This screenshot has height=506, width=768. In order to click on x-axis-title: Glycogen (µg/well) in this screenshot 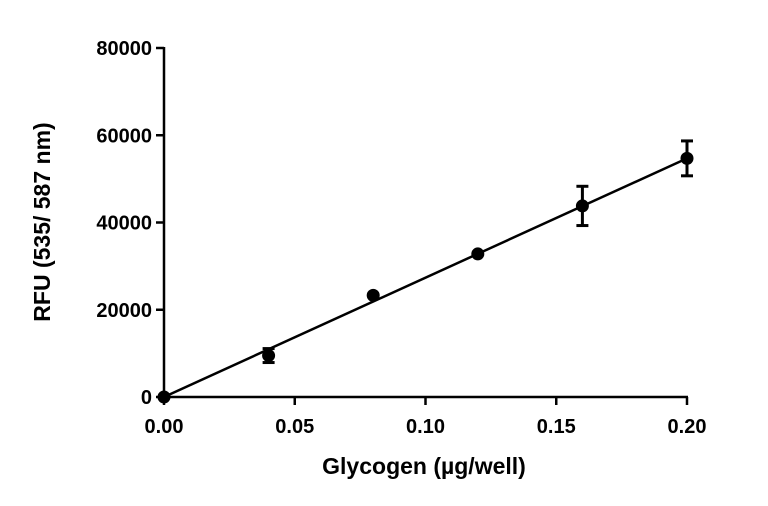, I will do `click(424, 466)`.